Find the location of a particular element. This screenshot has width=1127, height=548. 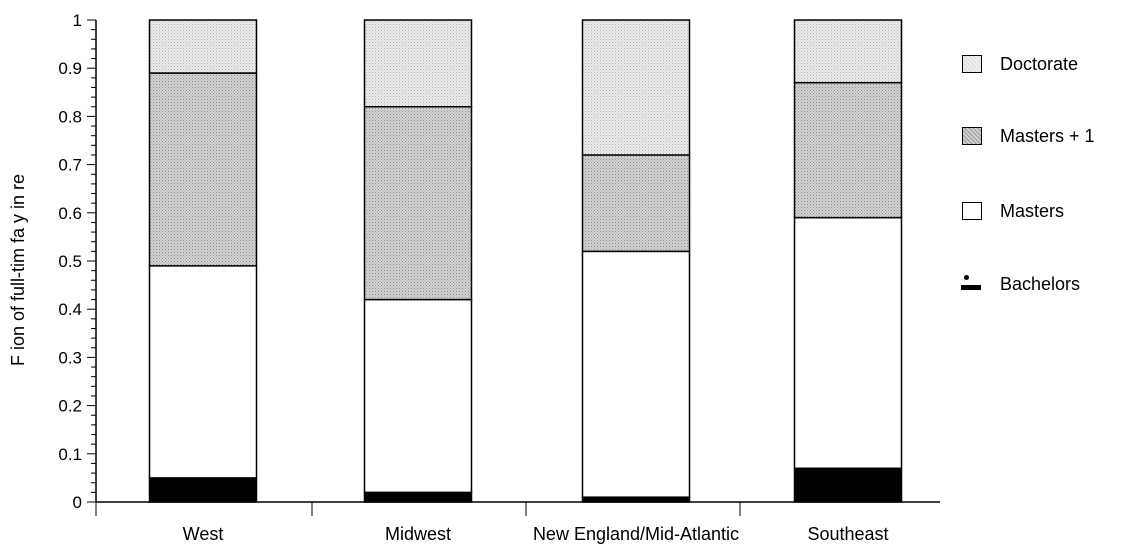

legend-item-doctorate: Doctorate is located at coordinates (1019, 64).